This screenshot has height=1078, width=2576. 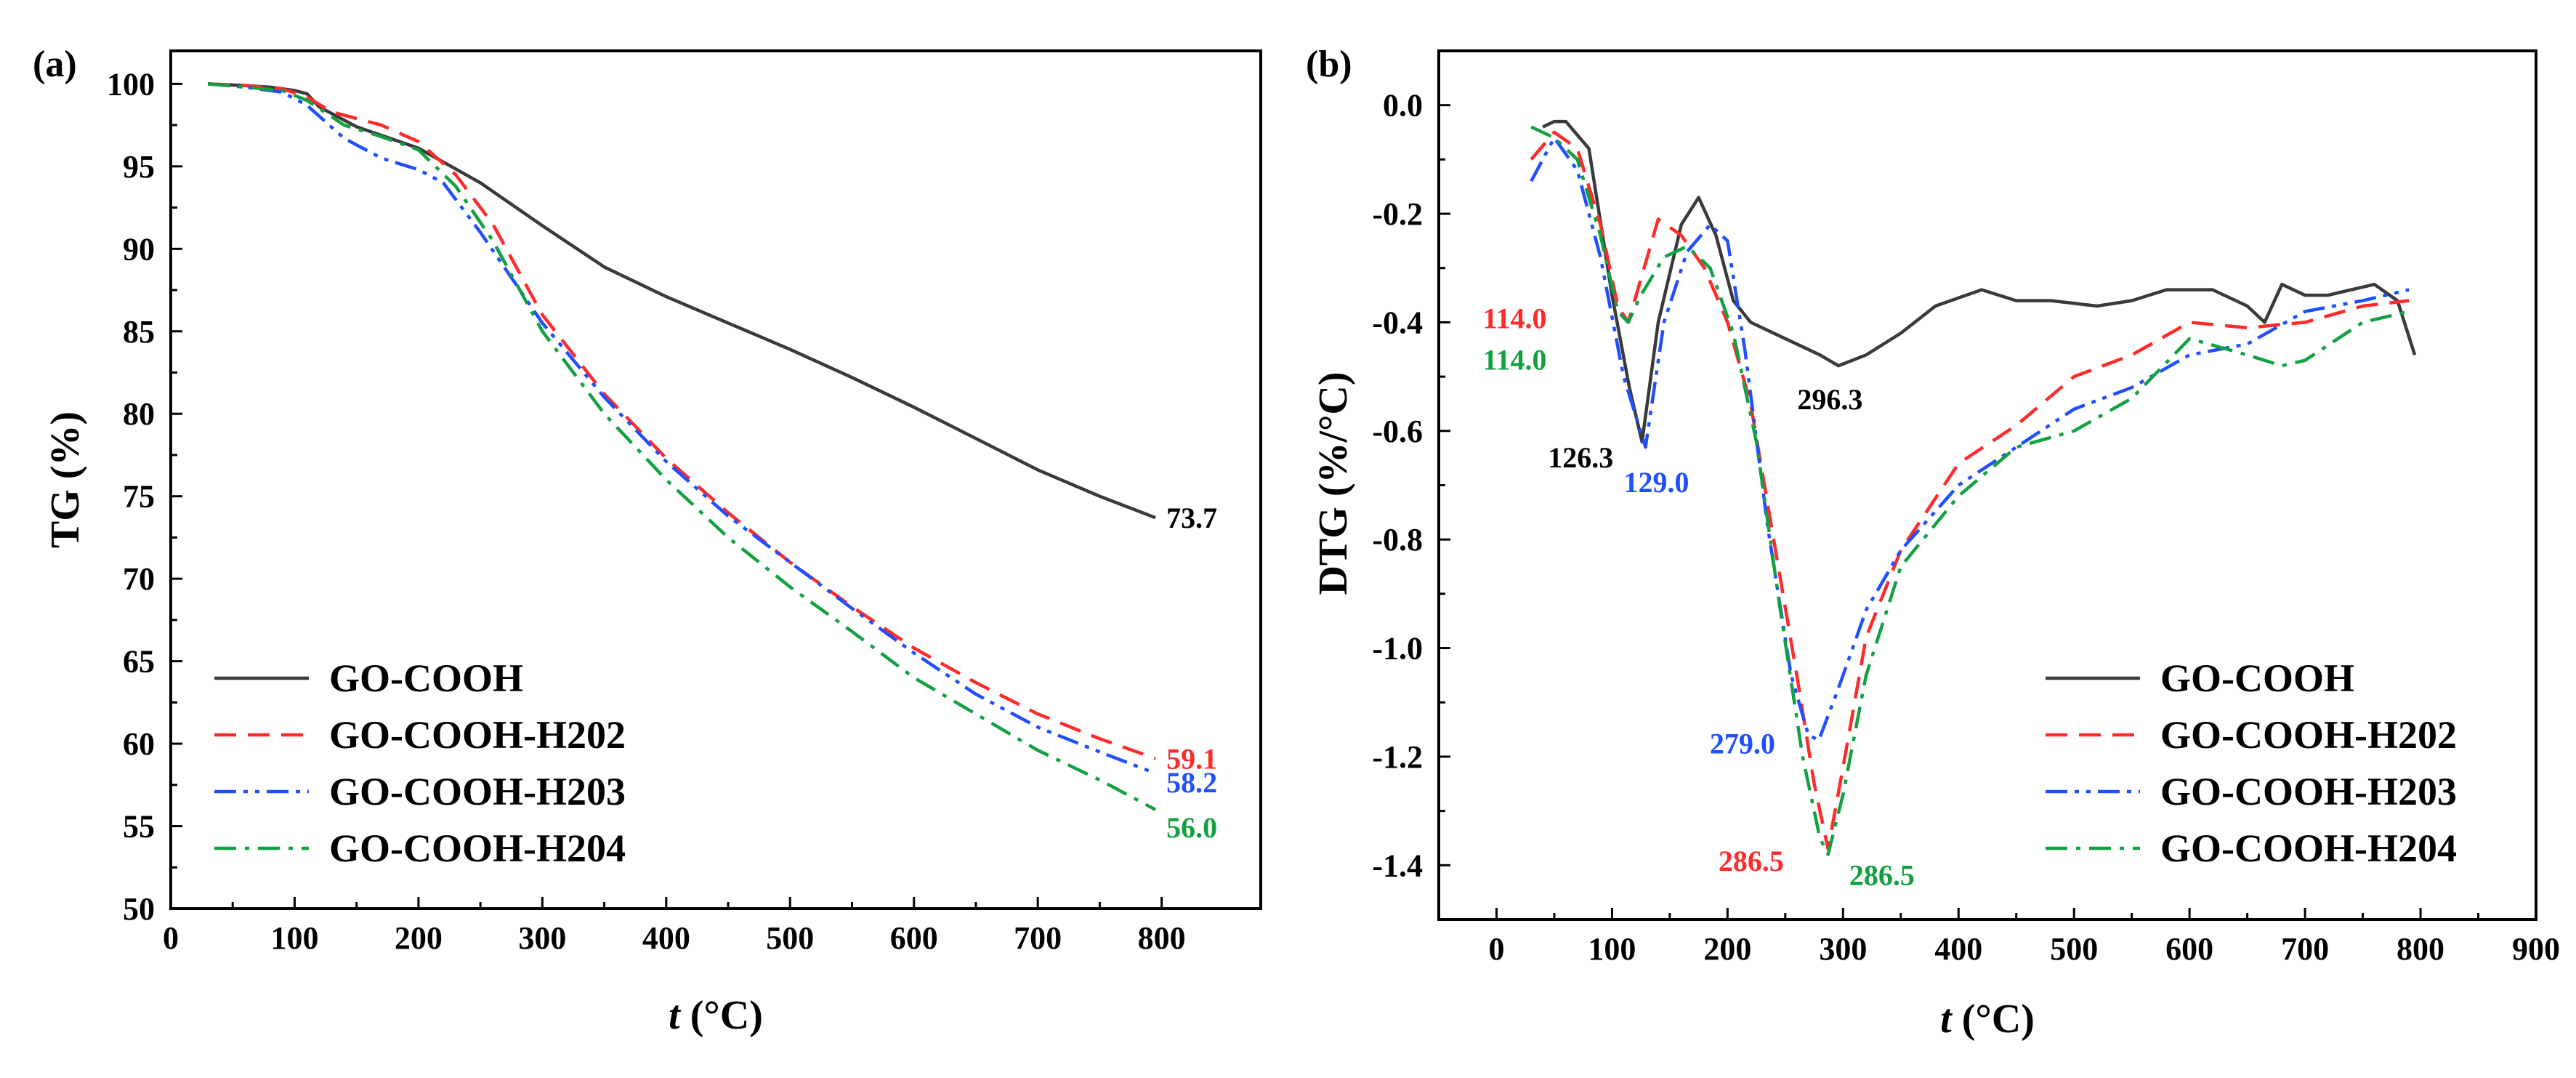 What do you see at coordinates (1843, 949) in the screenshot?
I see `b-x-tick-label: 300` at bounding box center [1843, 949].